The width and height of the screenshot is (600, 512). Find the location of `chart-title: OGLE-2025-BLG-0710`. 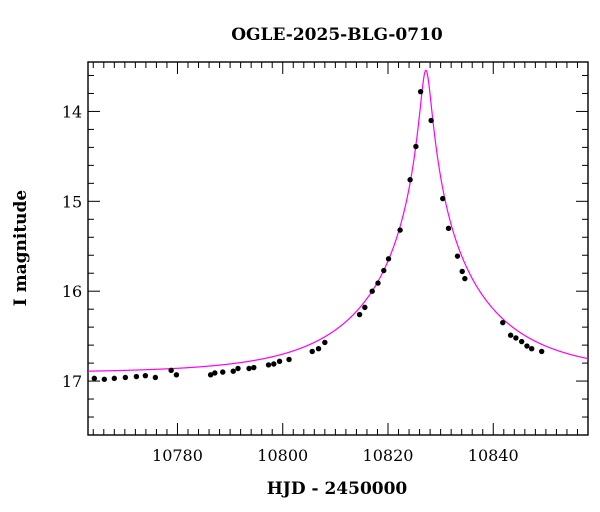

chart-title: OGLE-2025-BLG-0710 is located at coordinates (337, 35).